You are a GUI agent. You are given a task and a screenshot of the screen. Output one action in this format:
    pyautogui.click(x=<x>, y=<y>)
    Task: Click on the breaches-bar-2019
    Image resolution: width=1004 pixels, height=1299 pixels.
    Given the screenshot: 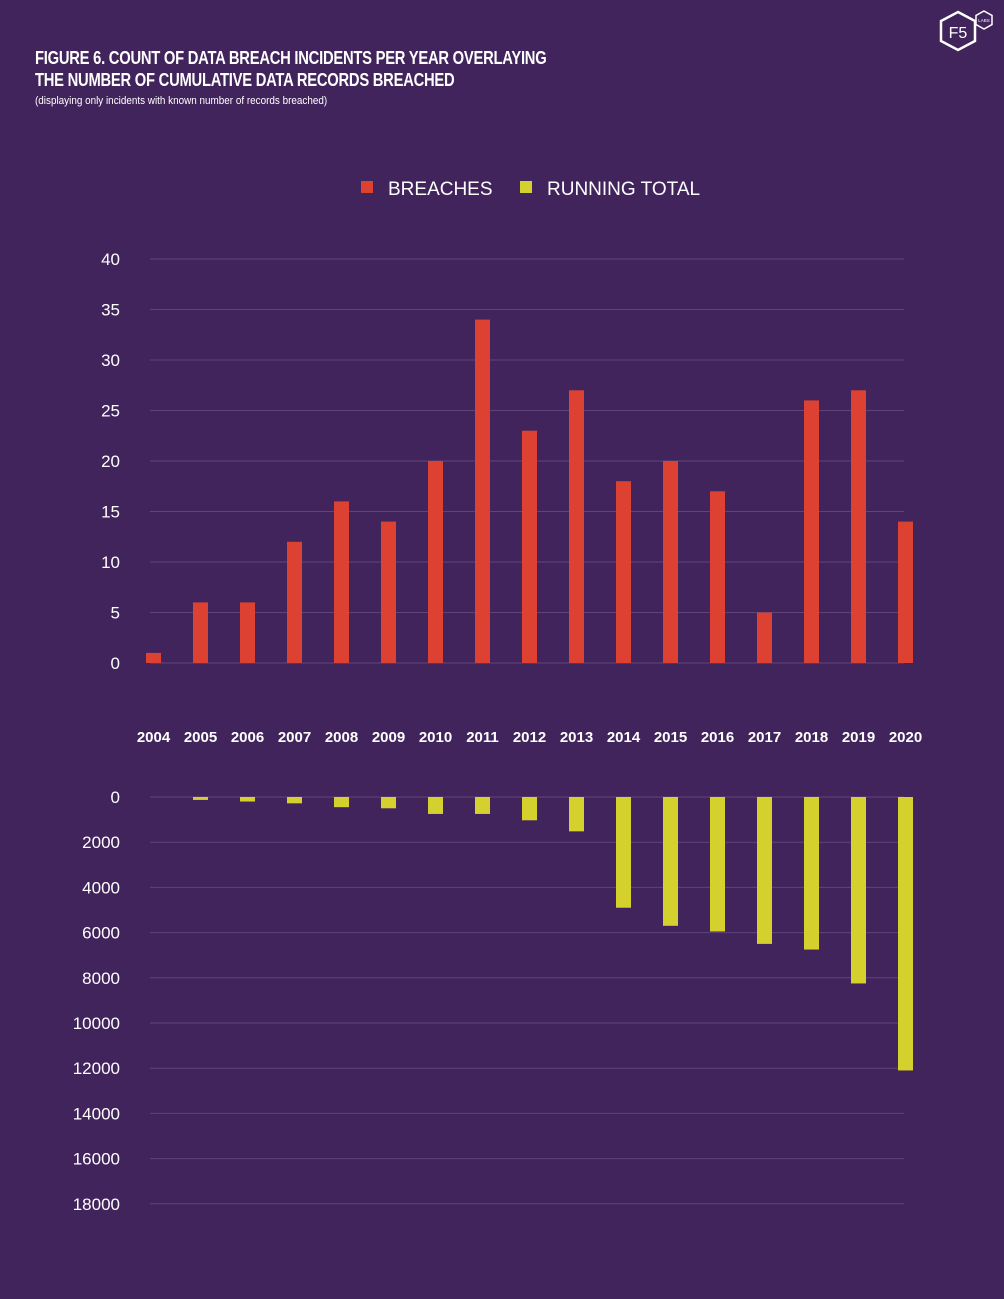 What is the action you would take?
    pyautogui.click(x=858, y=526)
    